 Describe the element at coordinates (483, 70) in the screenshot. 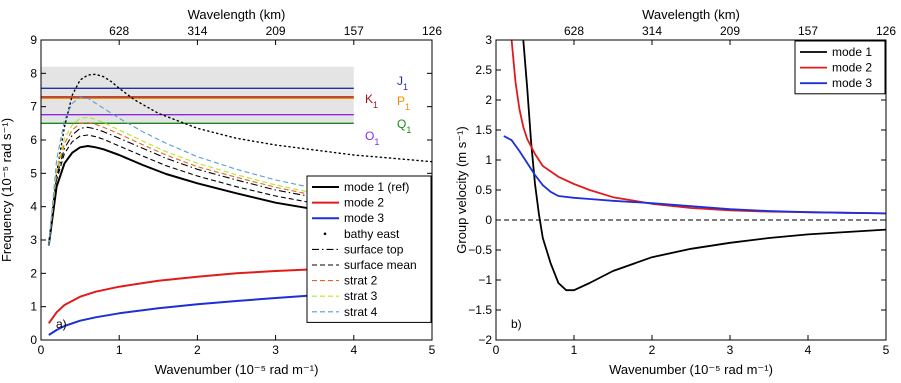

I see `y-tick-label: 2.5` at that location.